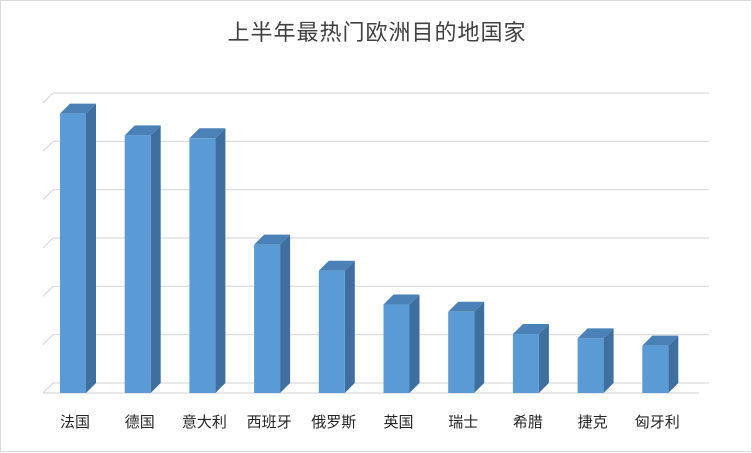  What do you see at coordinates (140, 422) in the screenshot?
I see `x-tick-label: 德国` at bounding box center [140, 422].